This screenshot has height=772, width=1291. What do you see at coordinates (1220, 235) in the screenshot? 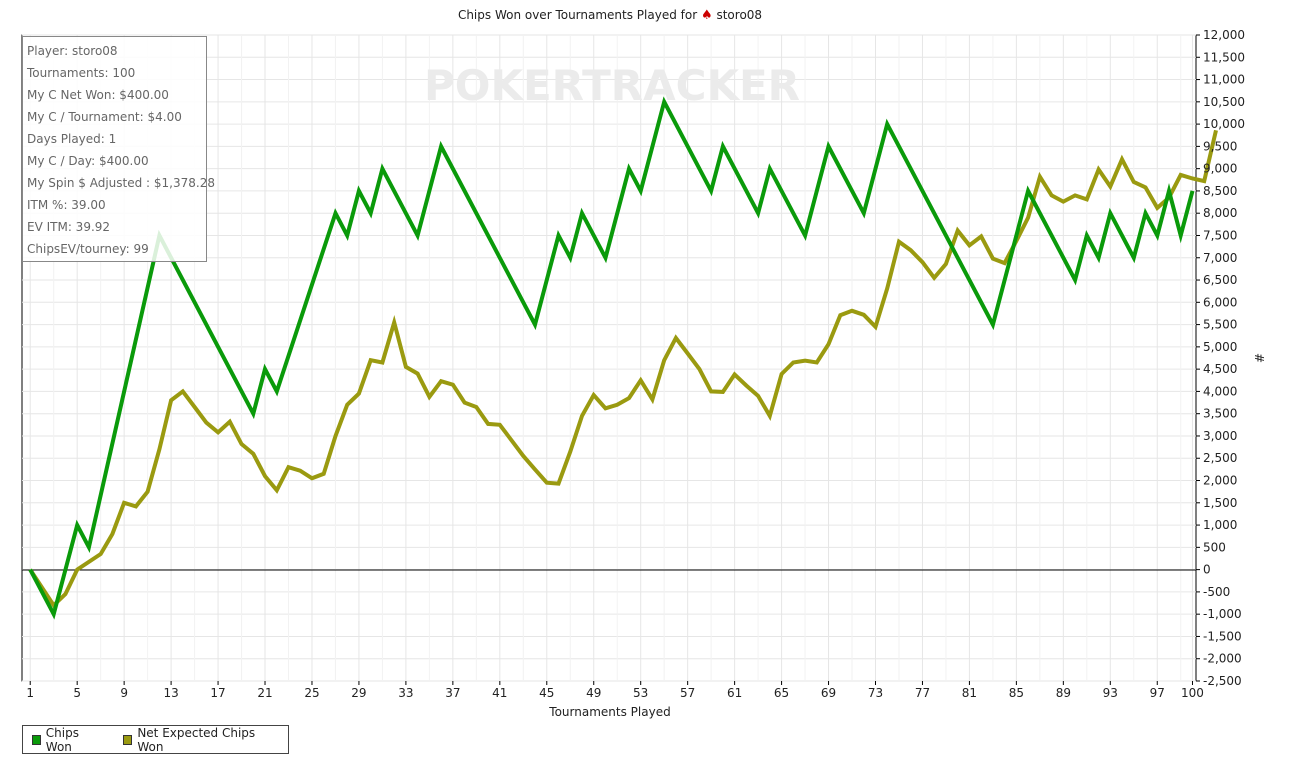
I see `y-tick-label: 7,500` at bounding box center [1220, 235].